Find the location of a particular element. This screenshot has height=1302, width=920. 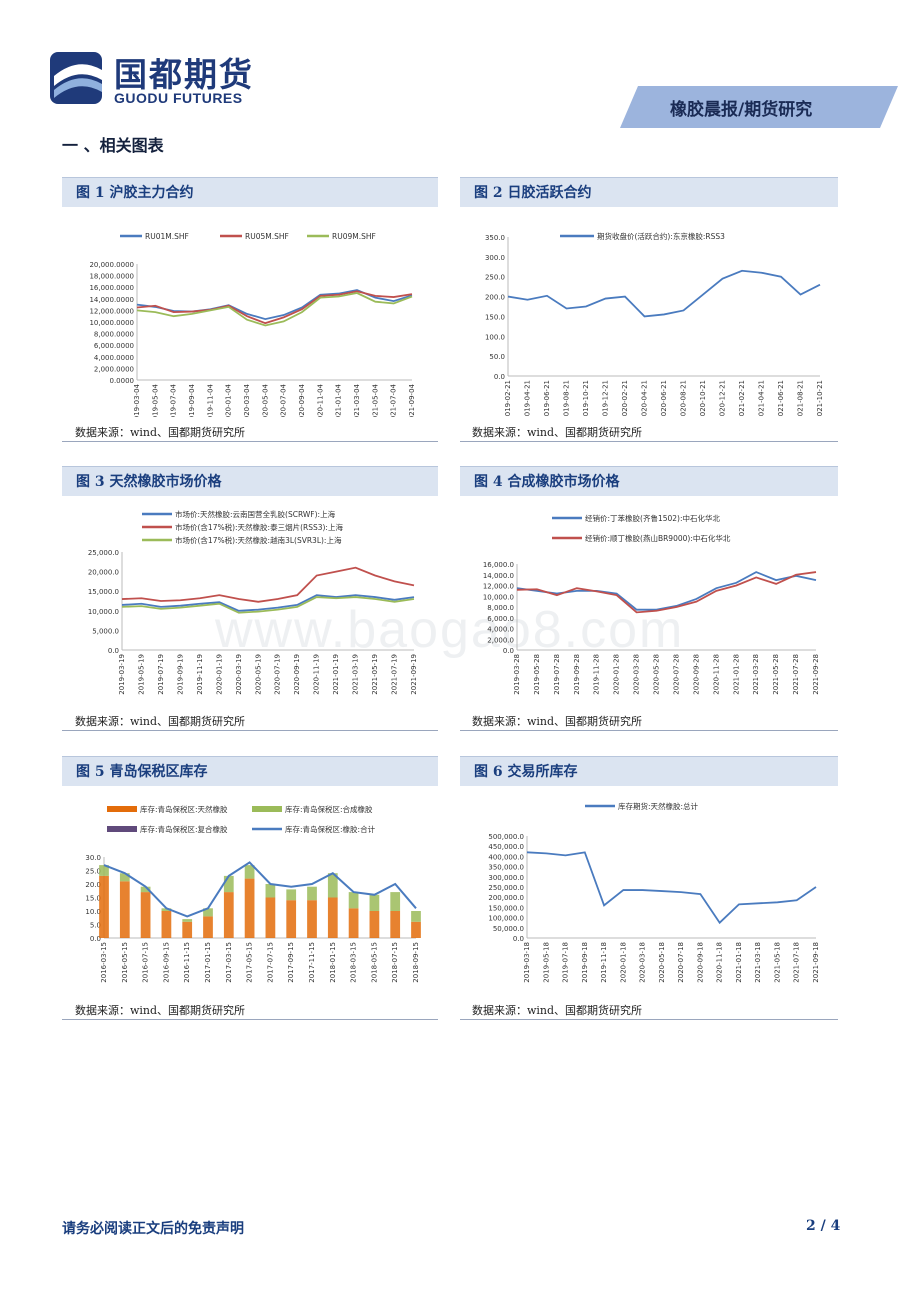

x-tick-label: 2020-12-21 is located at coordinates (723, 398).